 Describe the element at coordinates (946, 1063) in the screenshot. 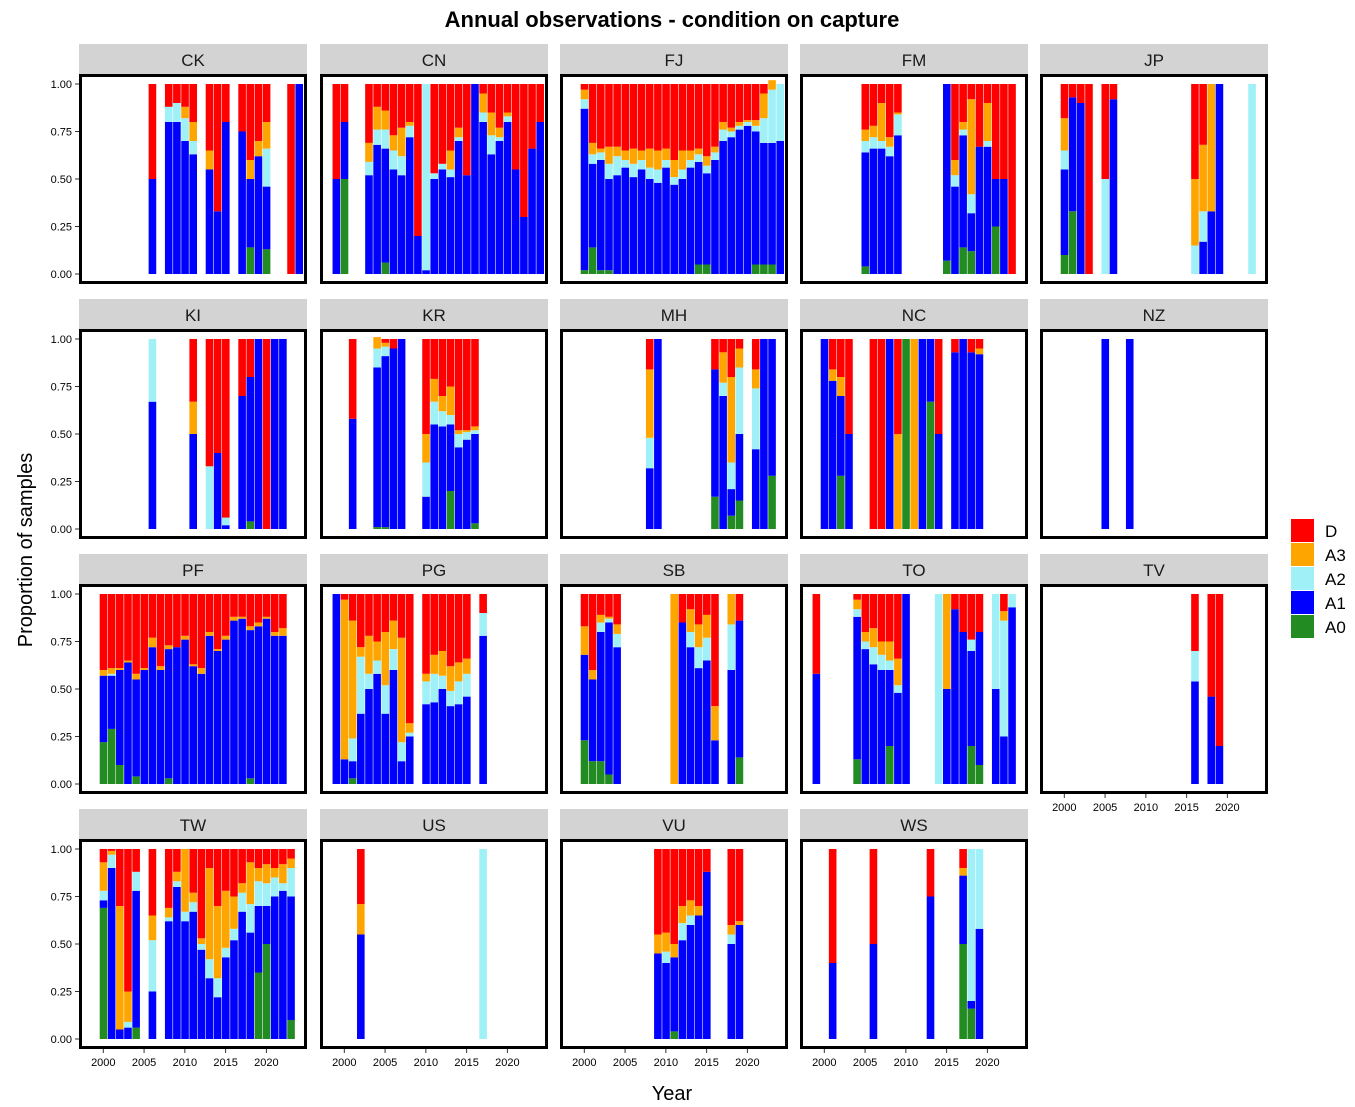

I see `x-tick-label: 2015` at that location.